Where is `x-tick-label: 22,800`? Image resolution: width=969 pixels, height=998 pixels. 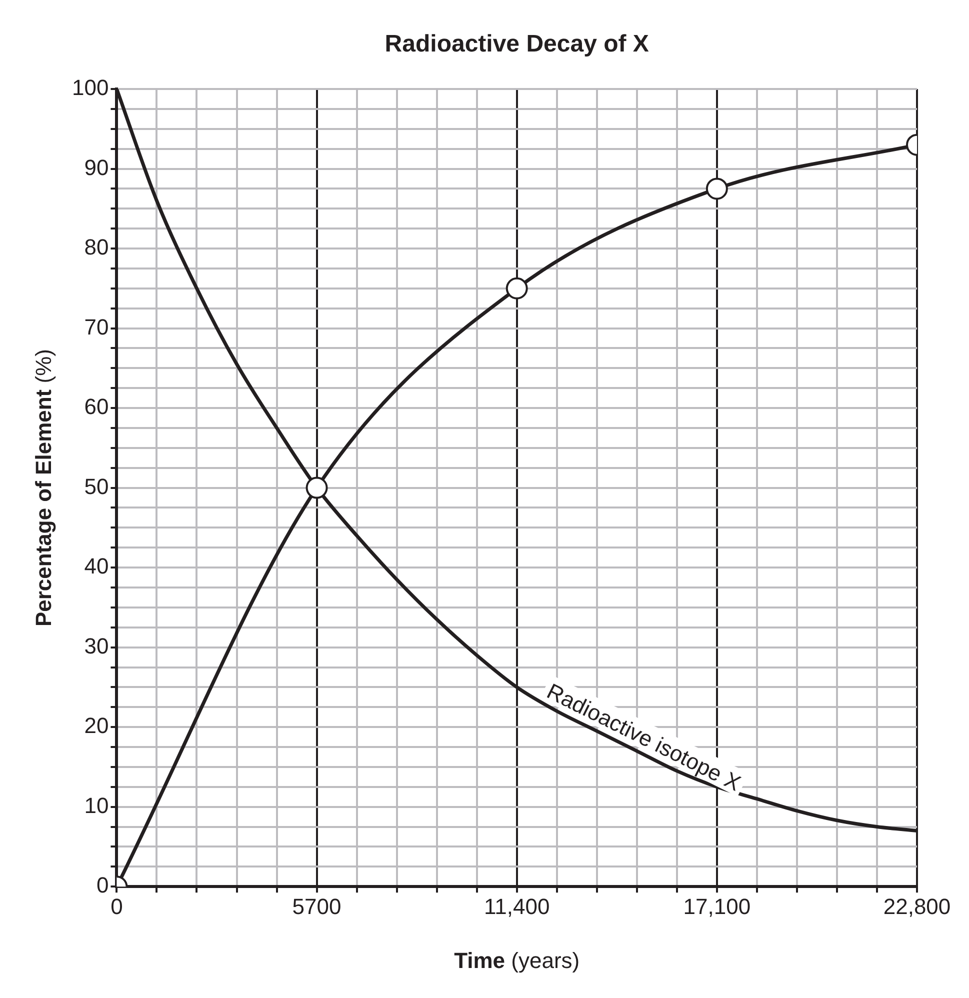 x-tick-label: 22,800 is located at coordinates (917, 906).